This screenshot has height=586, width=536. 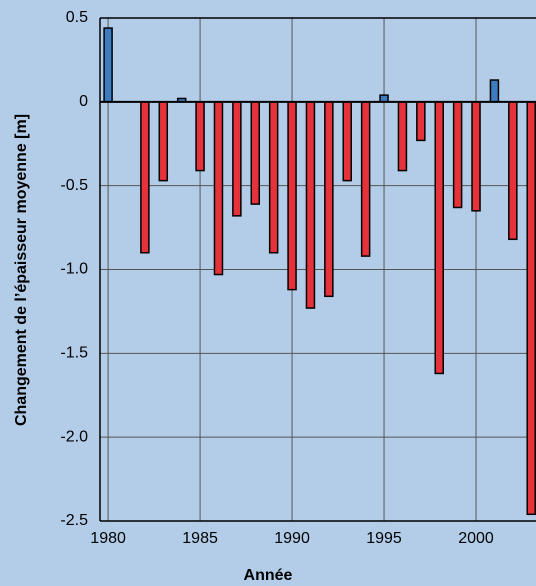 What do you see at coordinates (476, 538) in the screenshot?
I see `x-tick-label: 2000` at bounding box center [476, 538].